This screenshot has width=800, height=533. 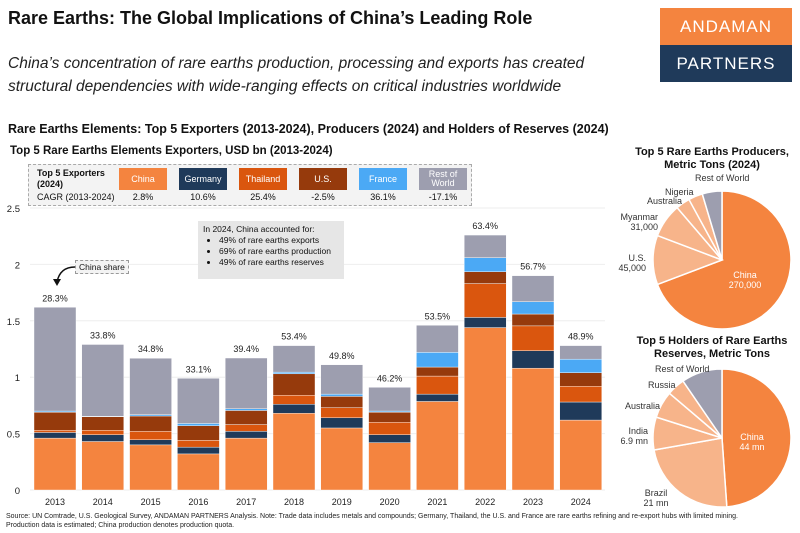 I want to click on legend-cagr: 2.8%, so click(x=143, y=197).